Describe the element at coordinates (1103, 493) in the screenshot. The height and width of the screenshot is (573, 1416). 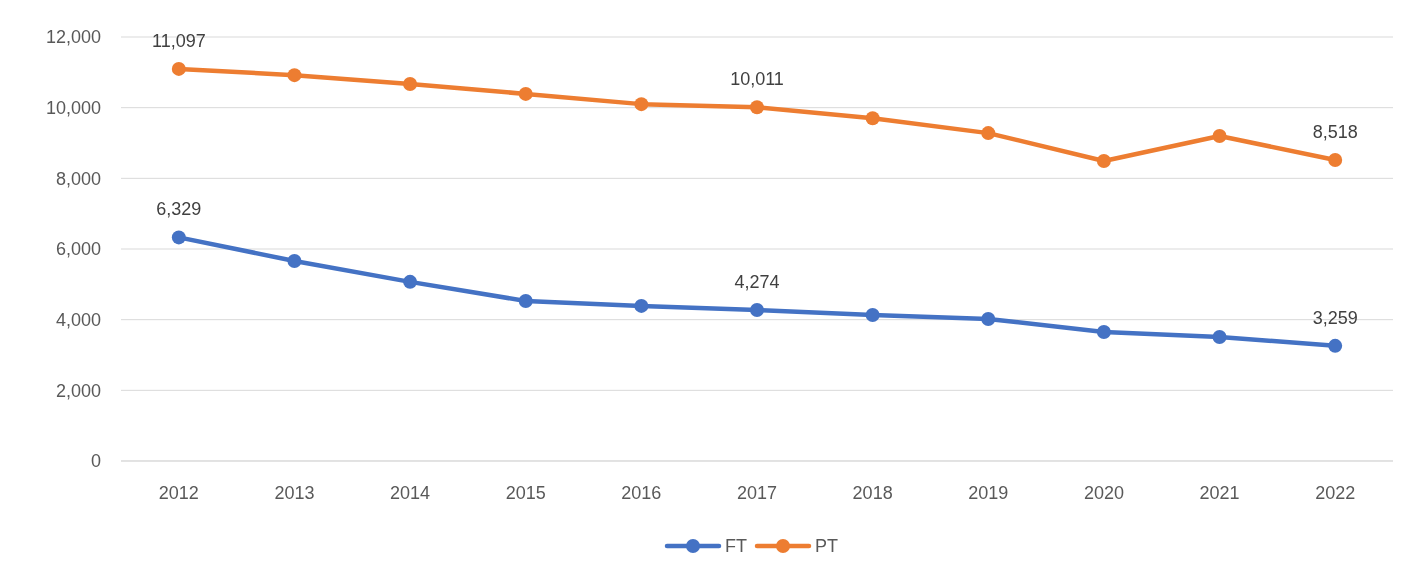
I see `x-tick-label: 2020` at that location.